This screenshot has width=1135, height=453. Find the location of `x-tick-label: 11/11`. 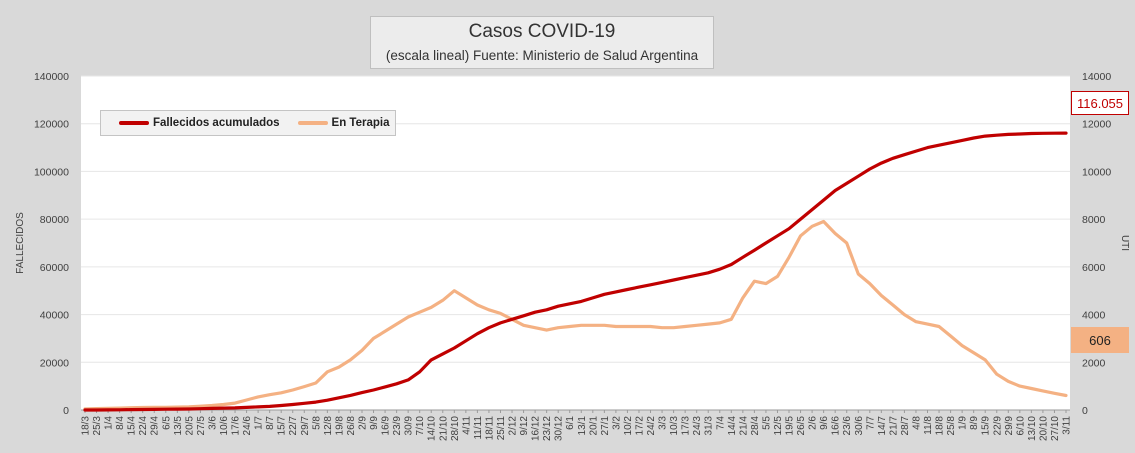

x-tick-label: 11/11 is located at coordinates (478, 428).